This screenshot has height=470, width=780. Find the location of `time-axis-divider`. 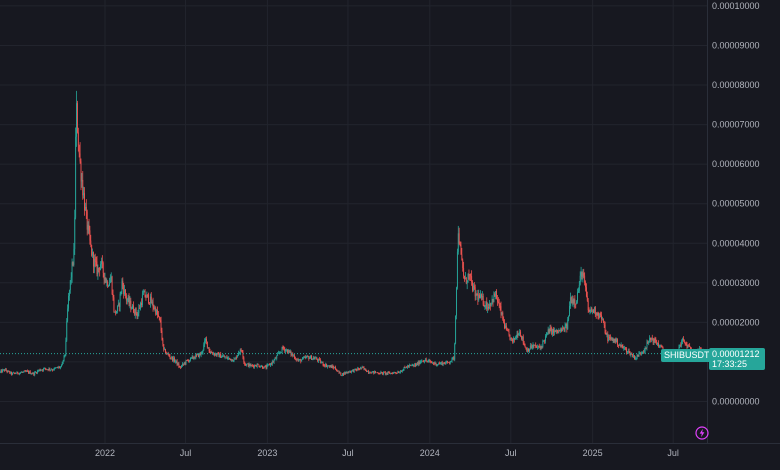

time-axis-divider is located at coordinates (390, 443).